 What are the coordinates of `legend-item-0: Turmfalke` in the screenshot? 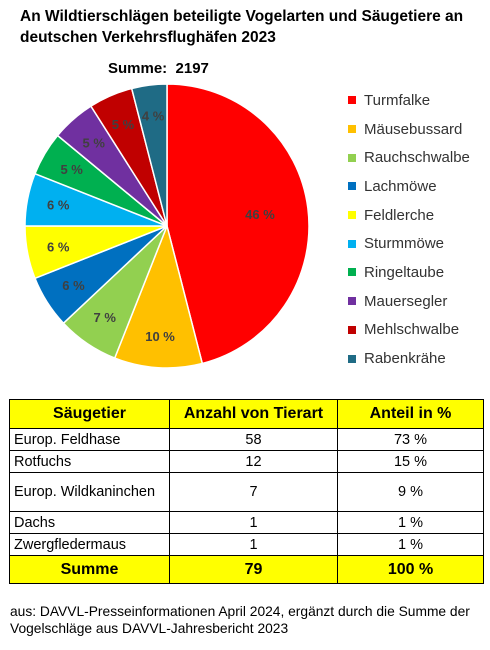 It's located at (419, 100).